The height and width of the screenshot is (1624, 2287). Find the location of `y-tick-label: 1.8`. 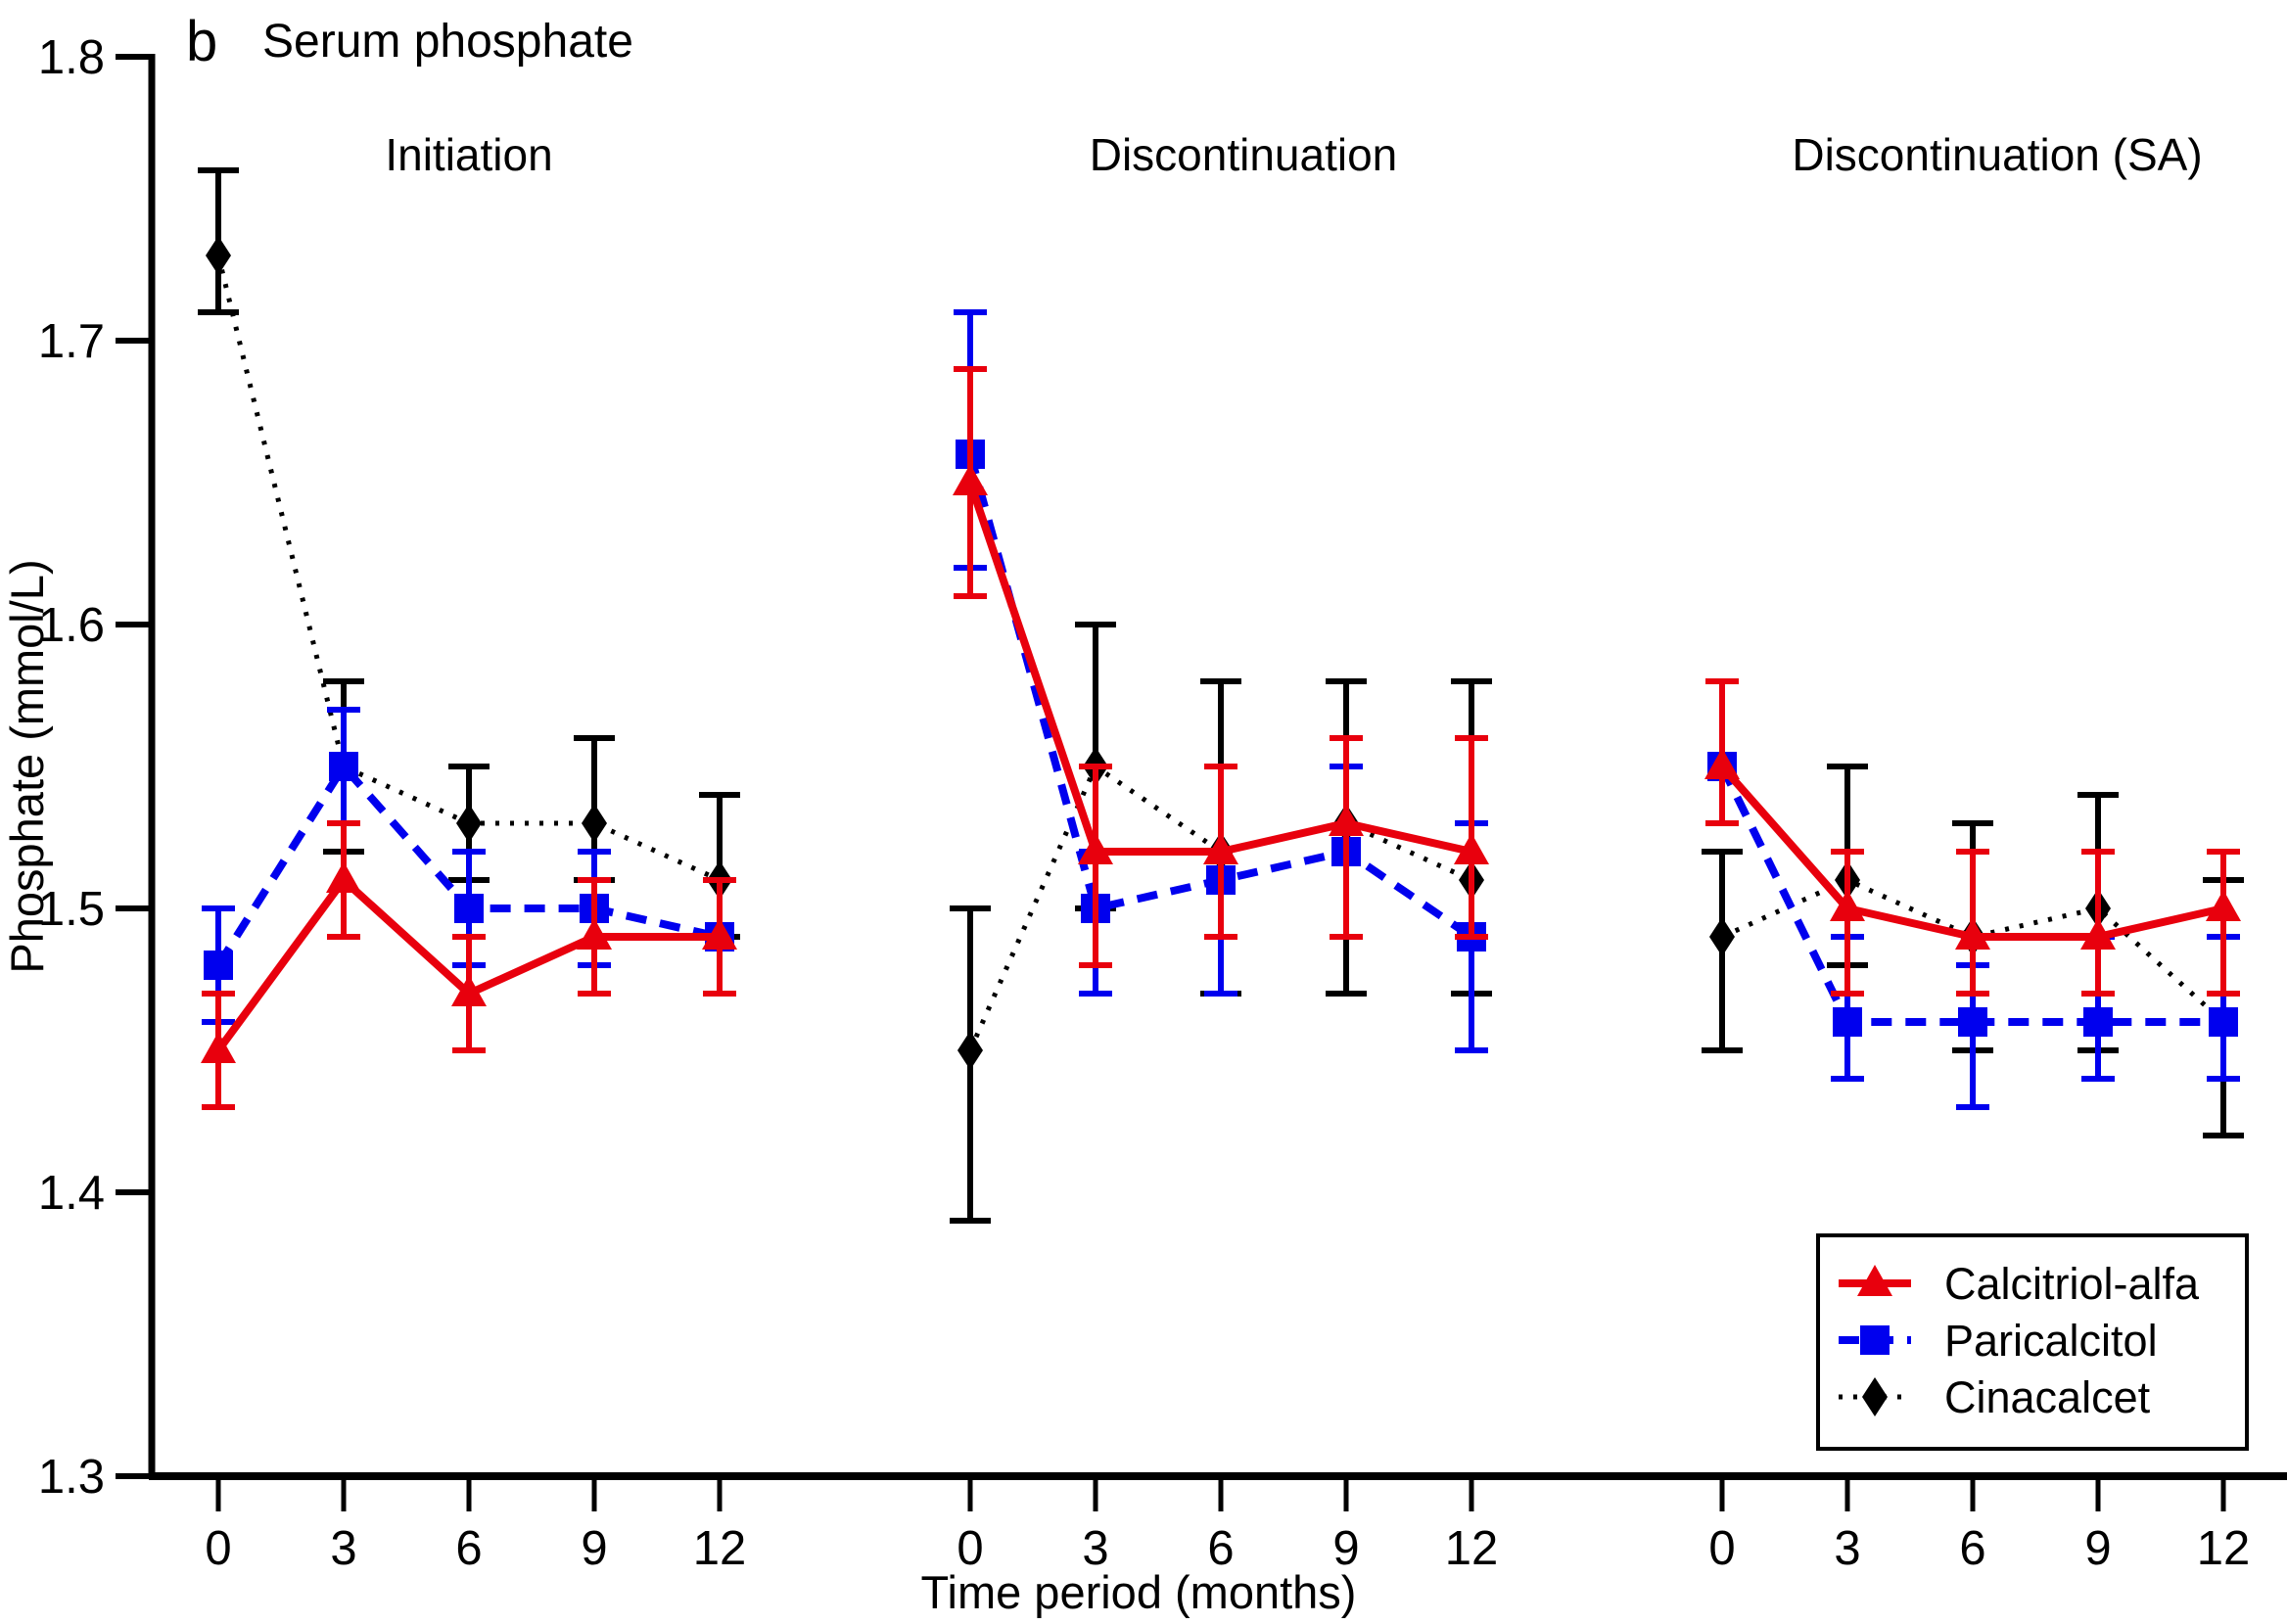

y-tick-label: 1.8 is located at coordinates (71, 57).